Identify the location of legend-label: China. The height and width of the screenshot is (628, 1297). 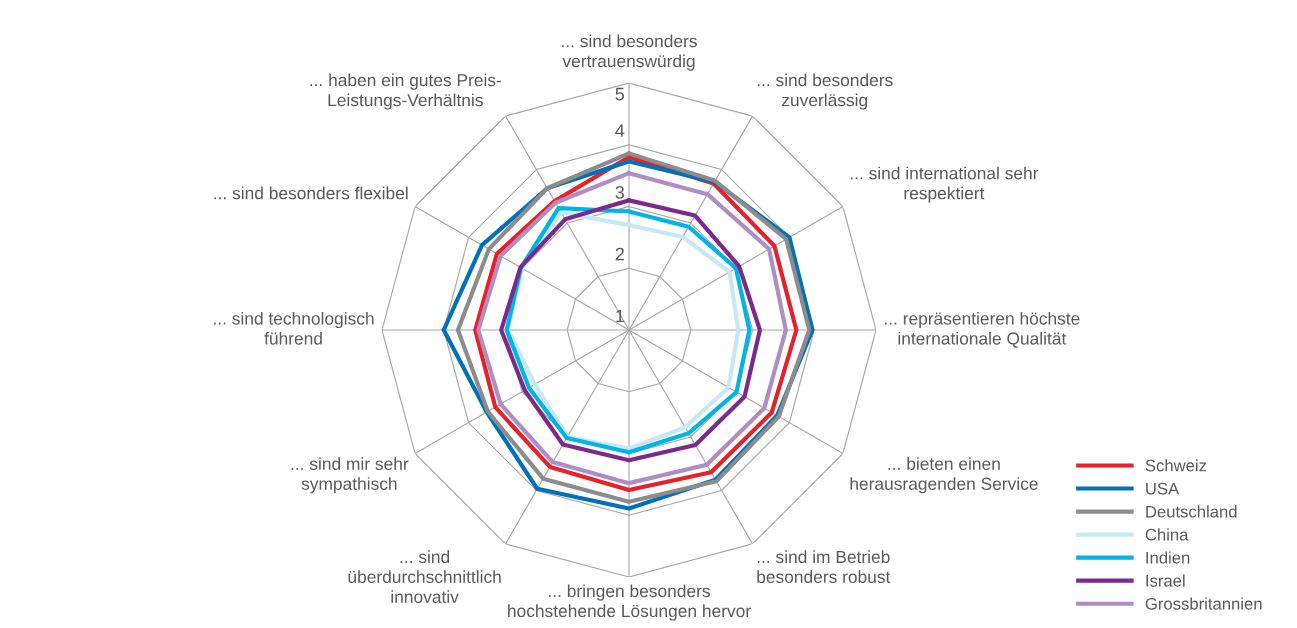
(1167, 534).